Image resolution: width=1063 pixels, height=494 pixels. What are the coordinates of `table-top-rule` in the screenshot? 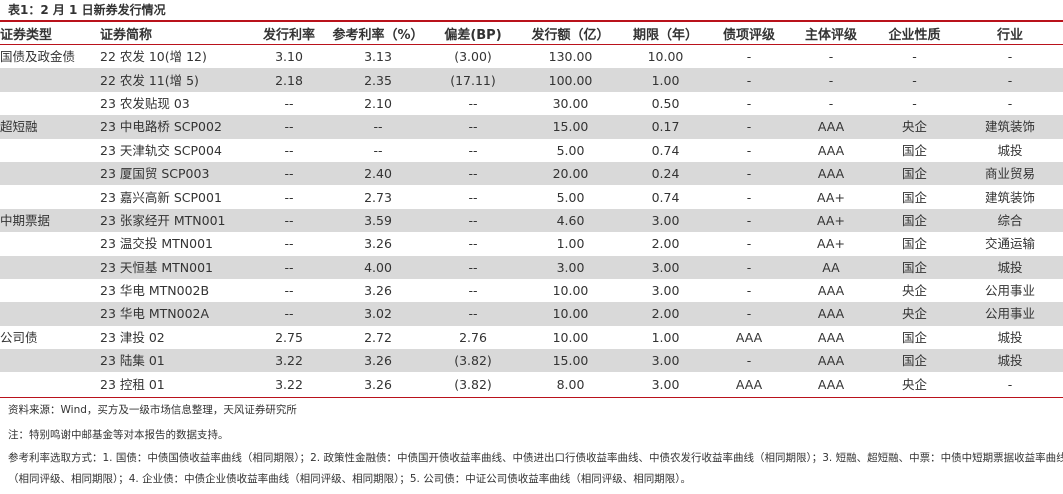 It's located at (531, 21).